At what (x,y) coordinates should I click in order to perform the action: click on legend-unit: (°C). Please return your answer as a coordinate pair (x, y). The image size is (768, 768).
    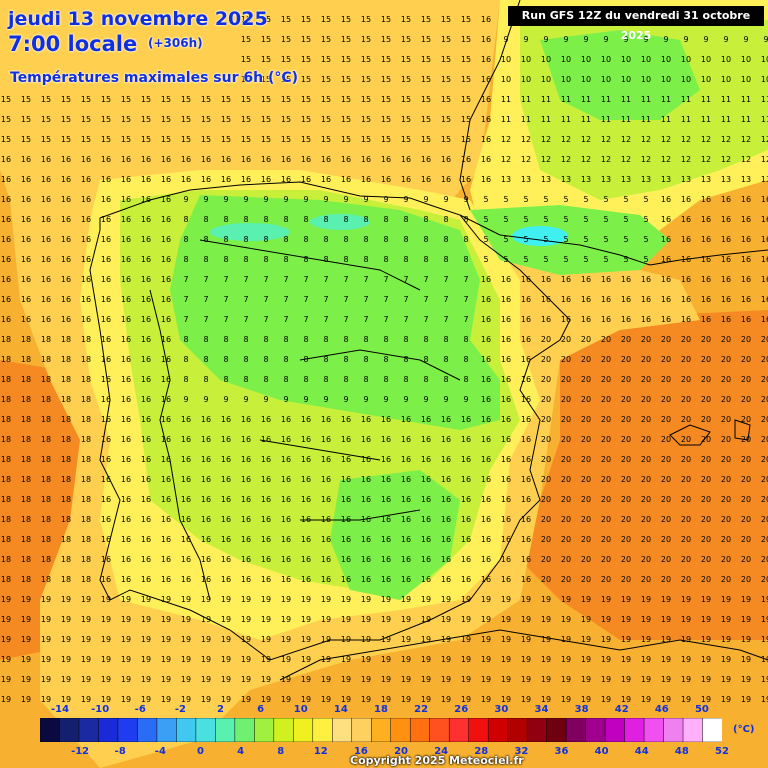
    Looking at the image, I should click on (744, 729).